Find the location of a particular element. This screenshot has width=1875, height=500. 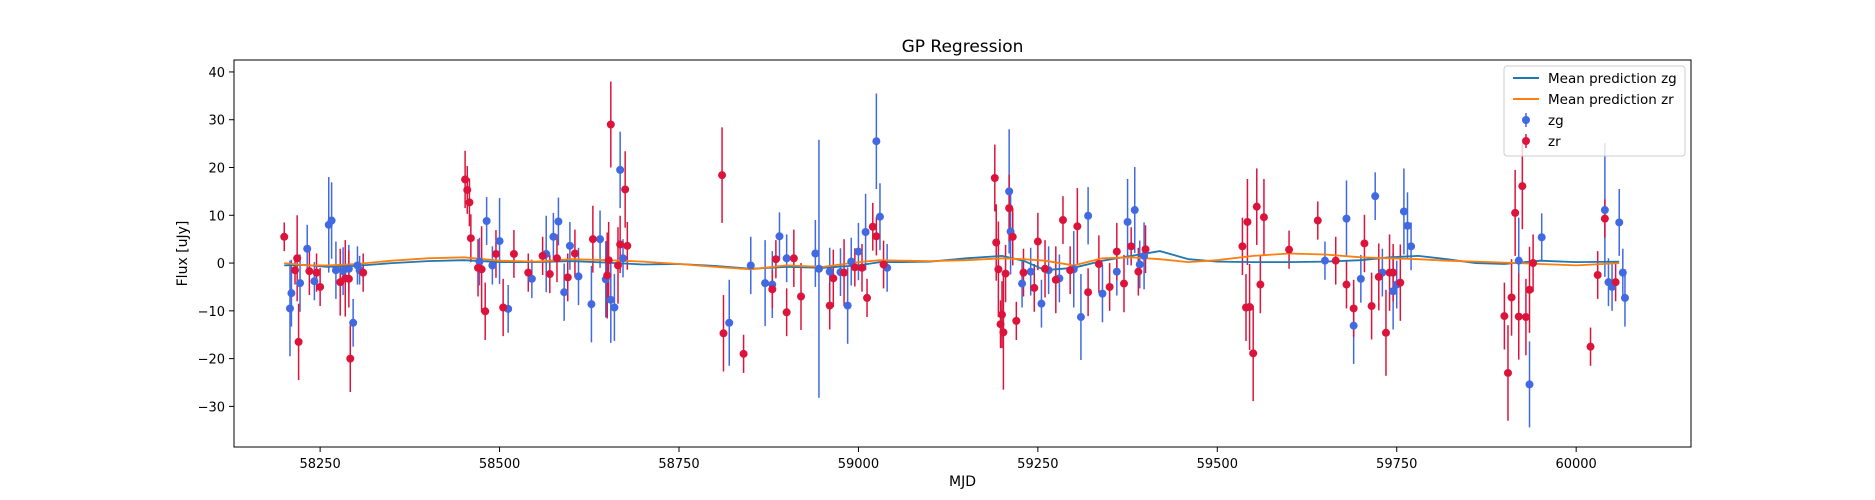

legend-point is located at coordinates (1526, 141).